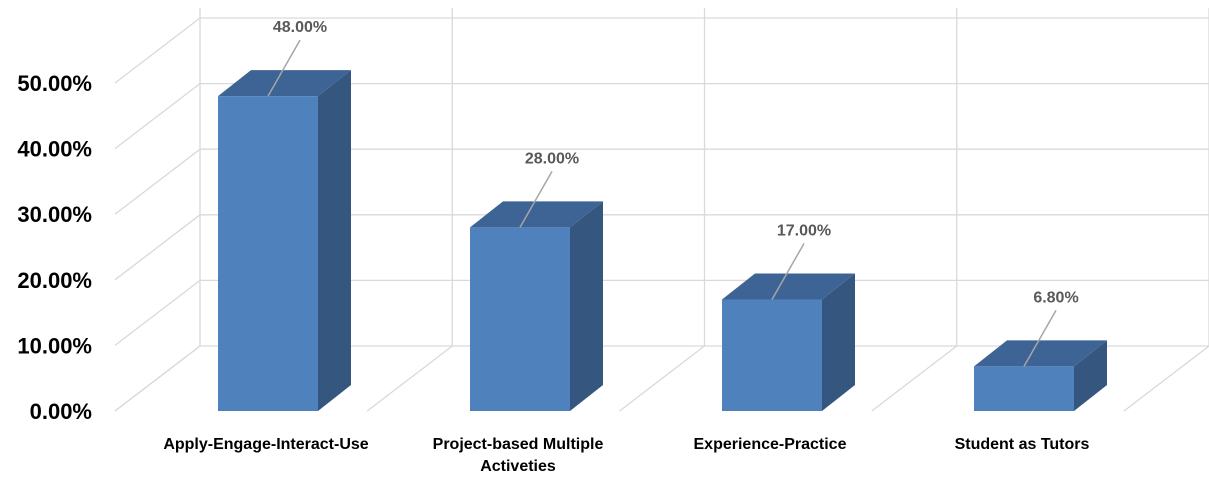  What do you see at coordinates (54, 280) in the screenshot?
I see `y-tick-label: 20.00%` at bounding box center [54, 280].